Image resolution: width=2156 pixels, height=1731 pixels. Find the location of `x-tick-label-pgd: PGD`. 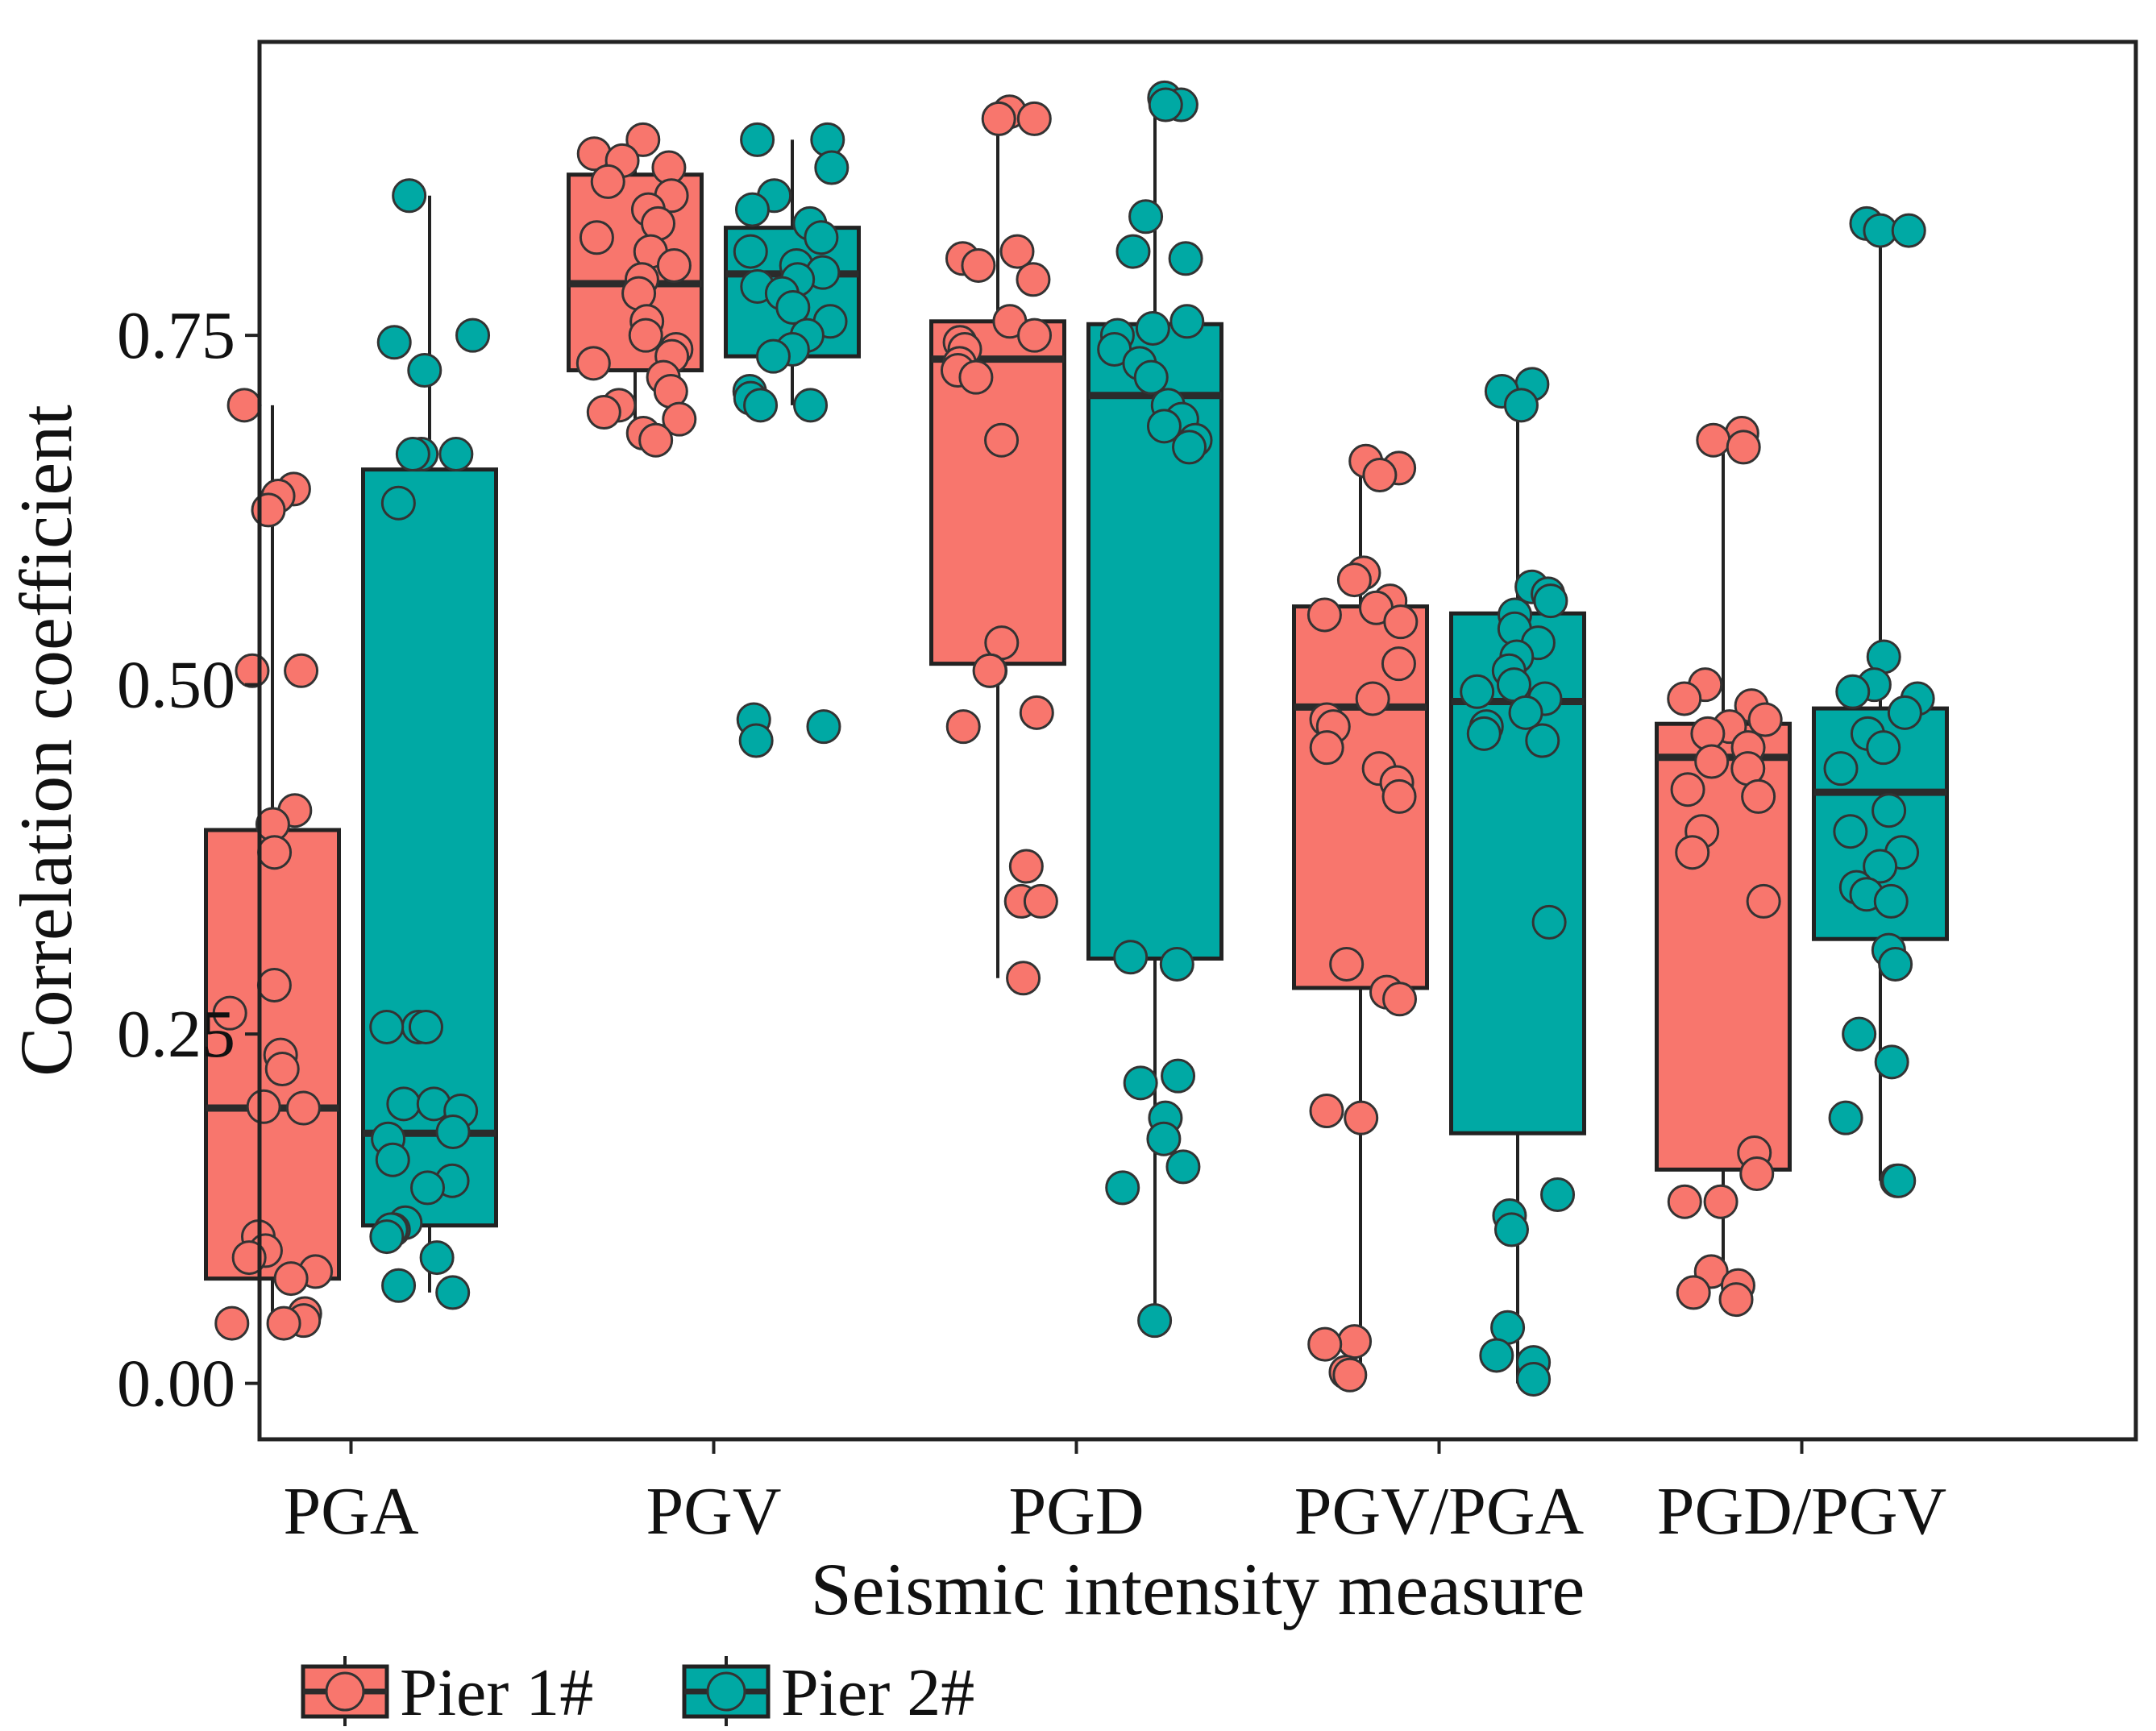

x-tick-label-pgd: PGD is located at coordinates (1076, 1511).